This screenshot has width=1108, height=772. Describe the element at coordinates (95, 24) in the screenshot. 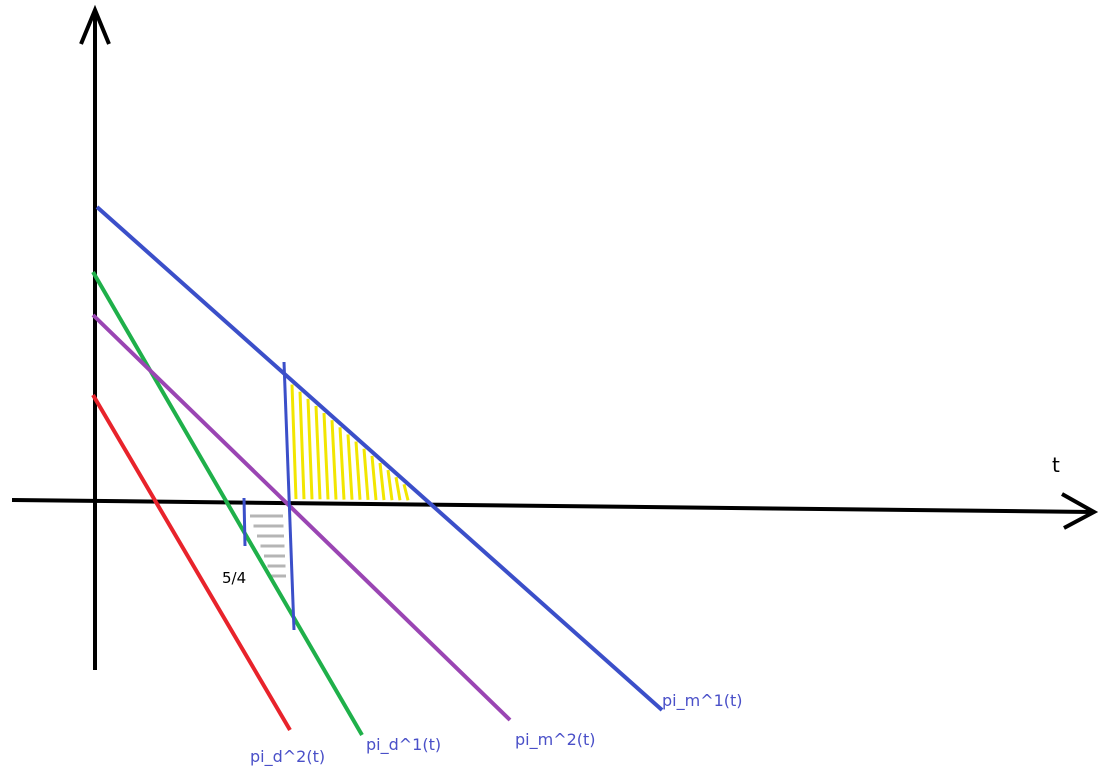

I see `y-axis-arrowhead` at that location.